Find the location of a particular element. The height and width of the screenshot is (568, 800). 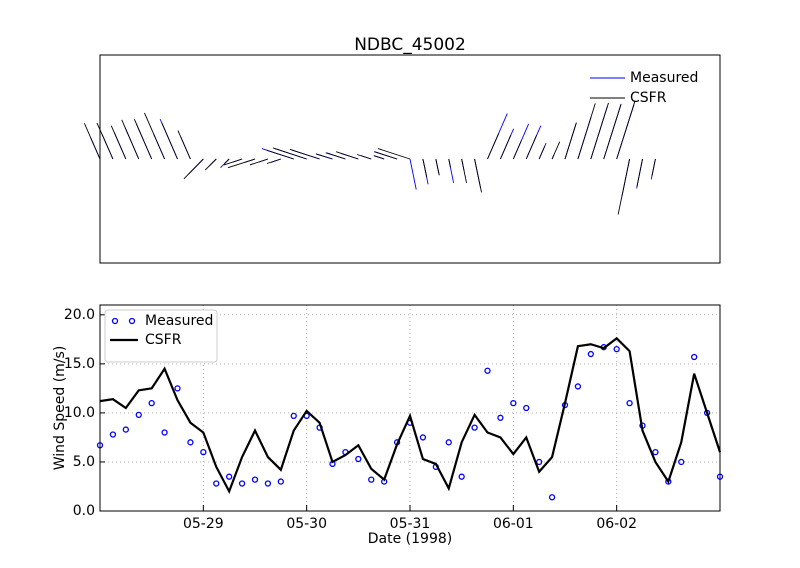

chart-title: NDBC_45002 is located at coordinates (410, 45).